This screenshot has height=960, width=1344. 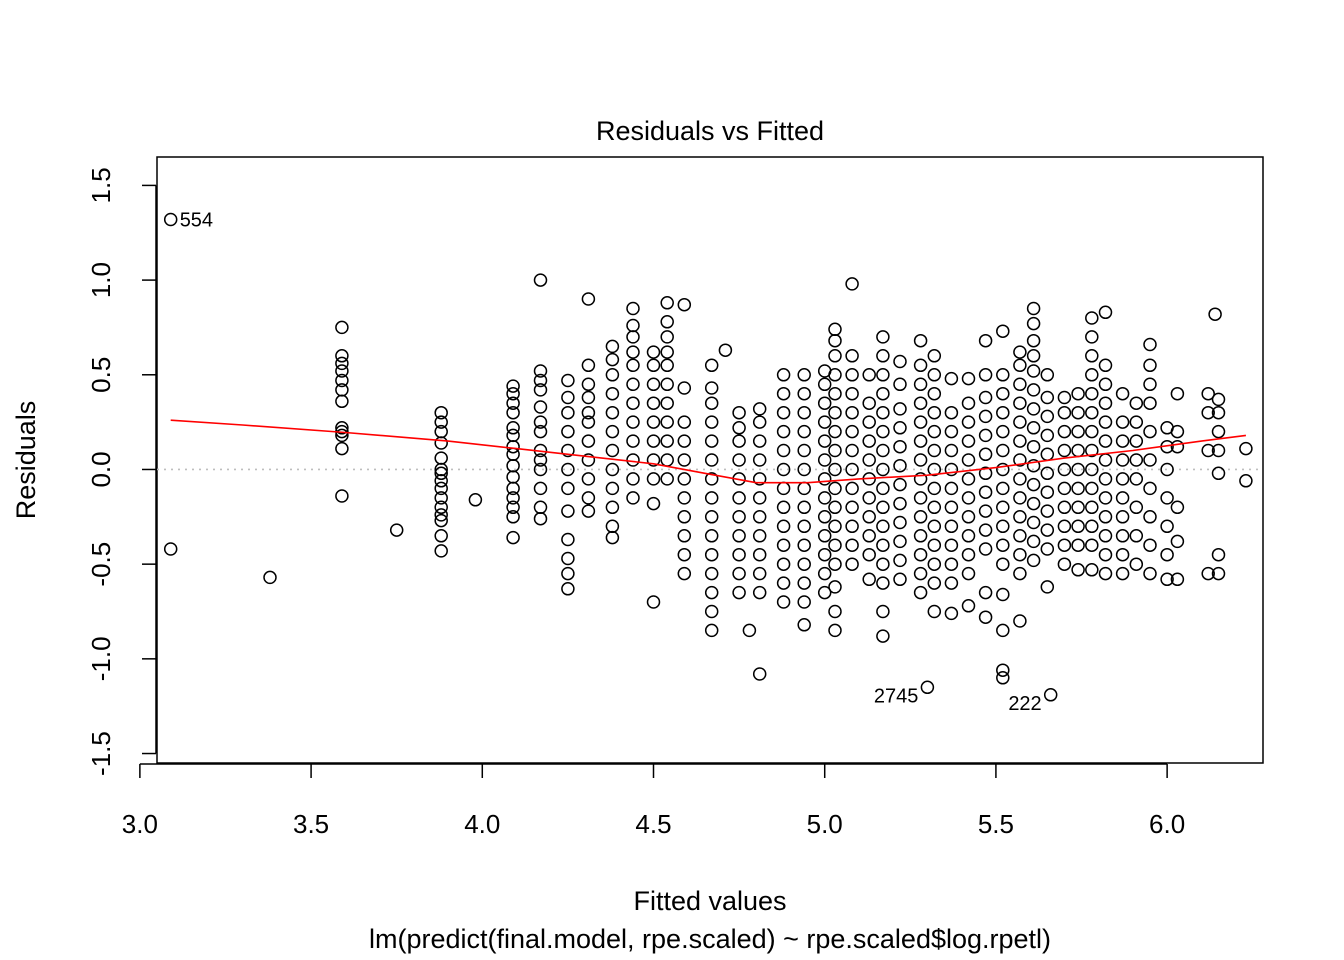 What do you see at coordinates (311, 824) in the screenshot?
I see `x-tick-label: 3.5` at bounding box center [311, 824].